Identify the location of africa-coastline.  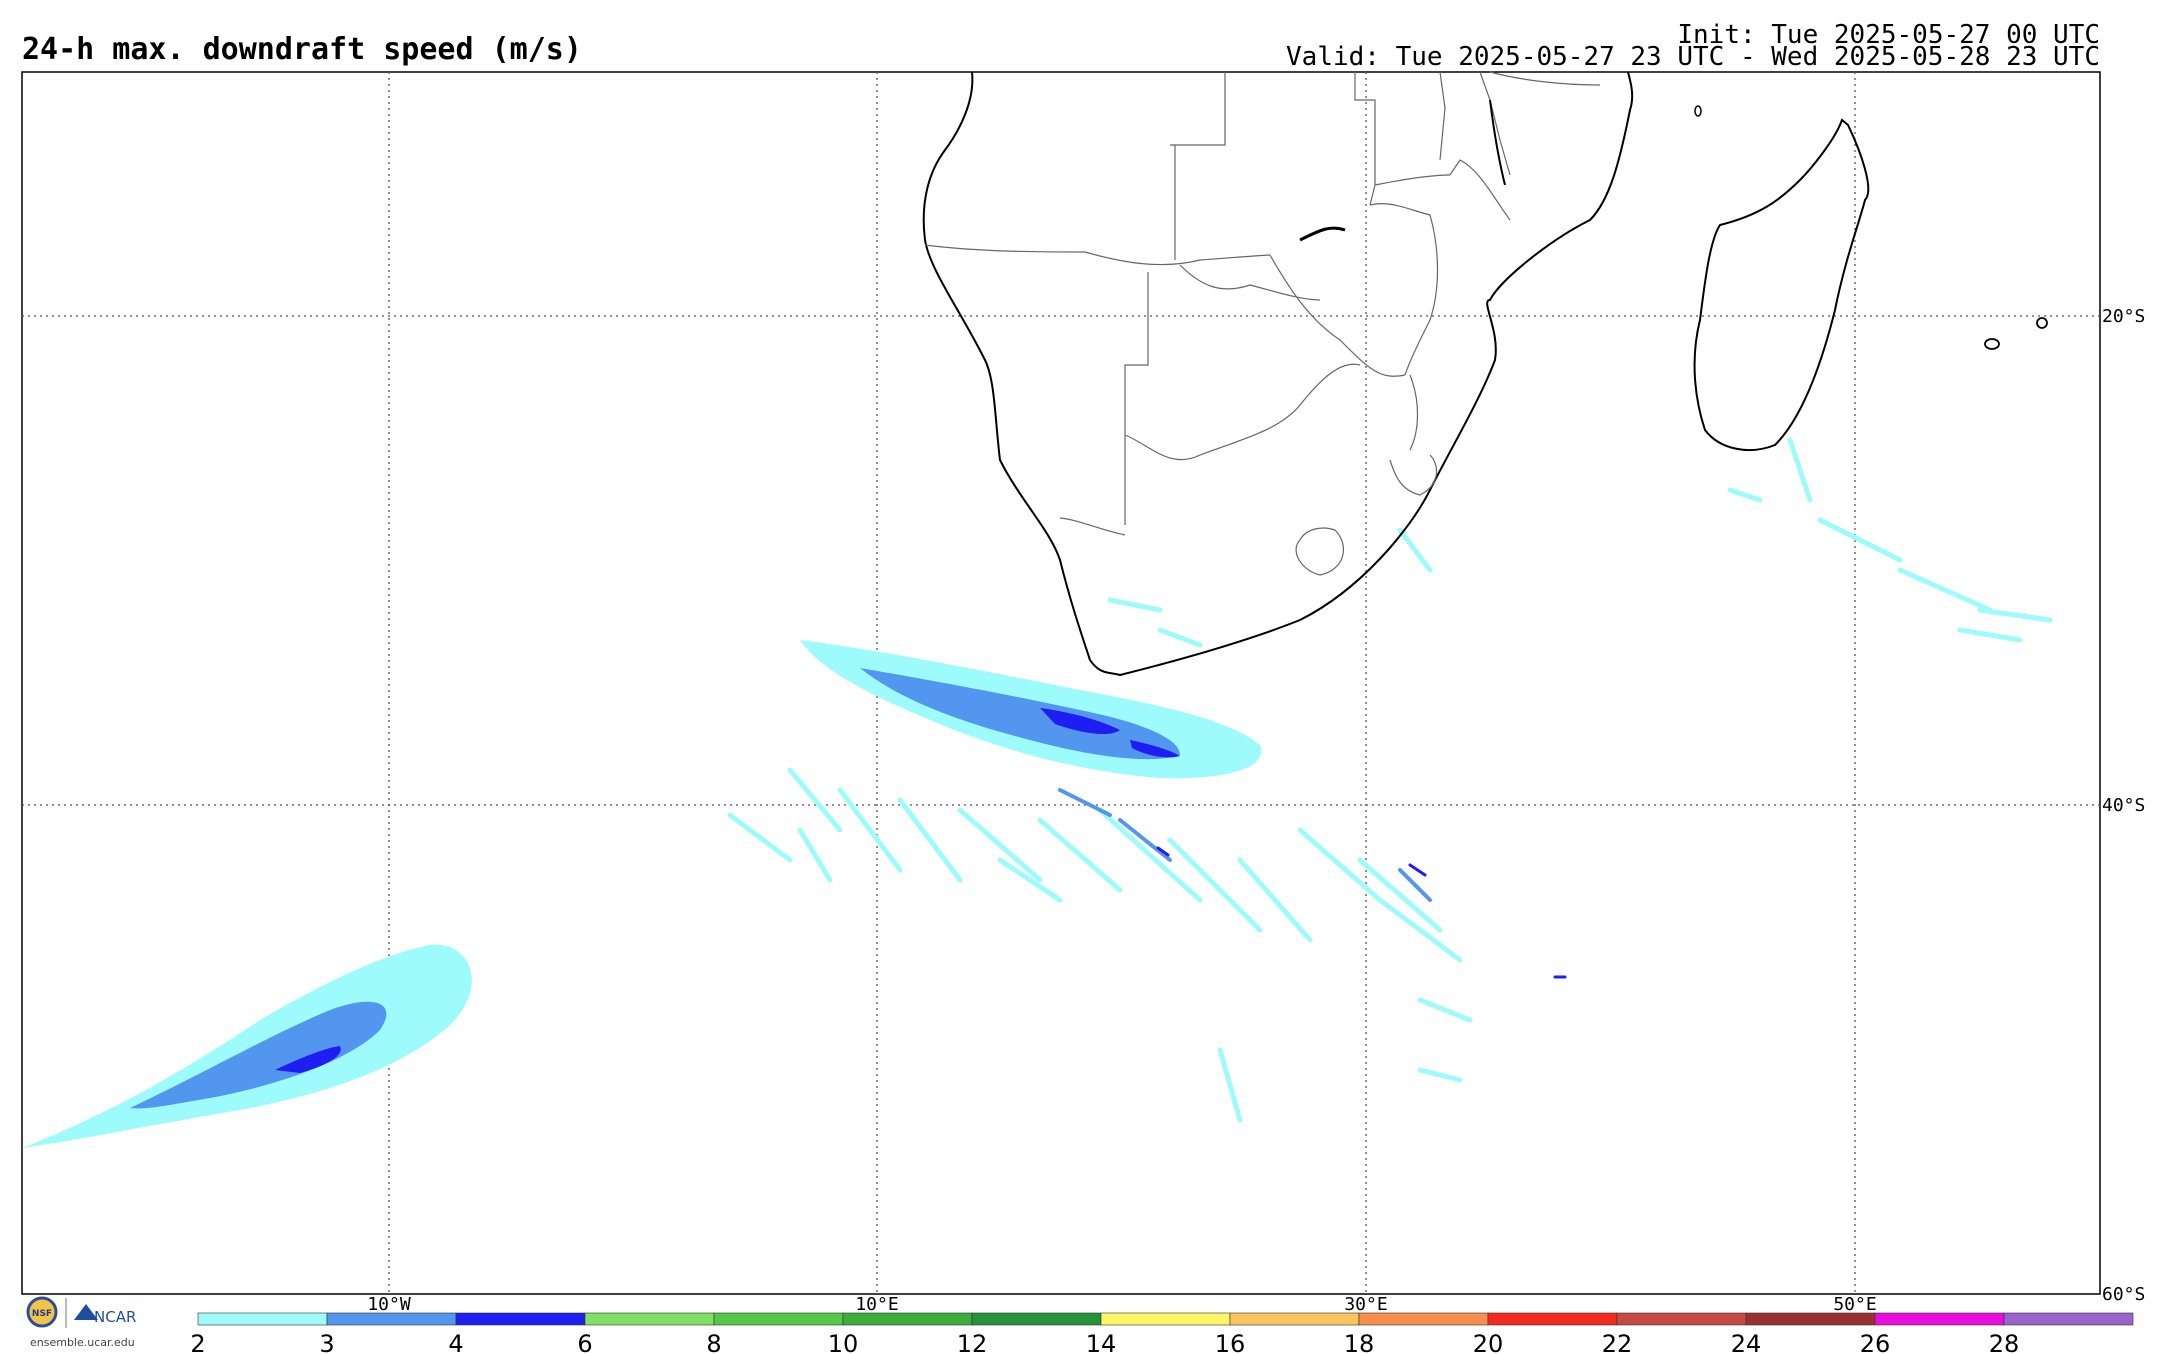
(1278, 374).